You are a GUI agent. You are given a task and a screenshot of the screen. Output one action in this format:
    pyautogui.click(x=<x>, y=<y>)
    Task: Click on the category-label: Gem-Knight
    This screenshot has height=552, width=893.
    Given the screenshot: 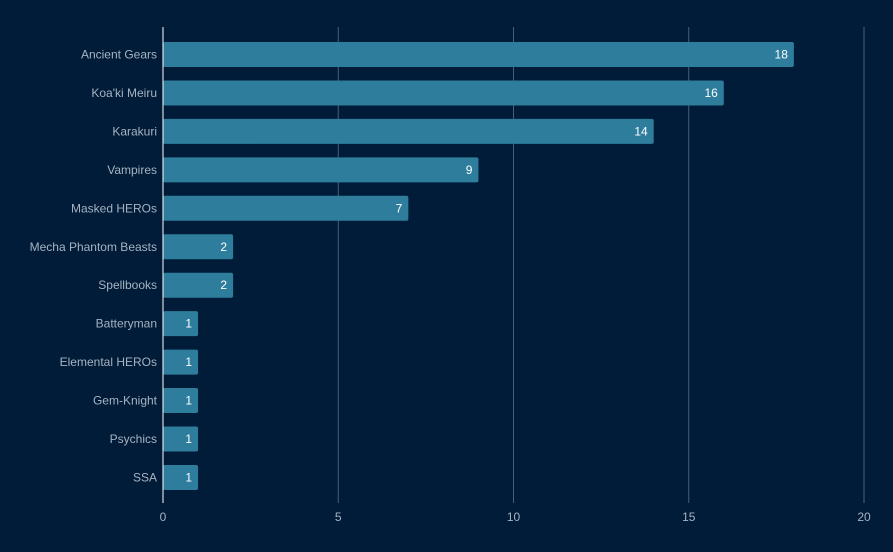 What is the action you would take?
    pyautogui.click(x=125, y=401)
    